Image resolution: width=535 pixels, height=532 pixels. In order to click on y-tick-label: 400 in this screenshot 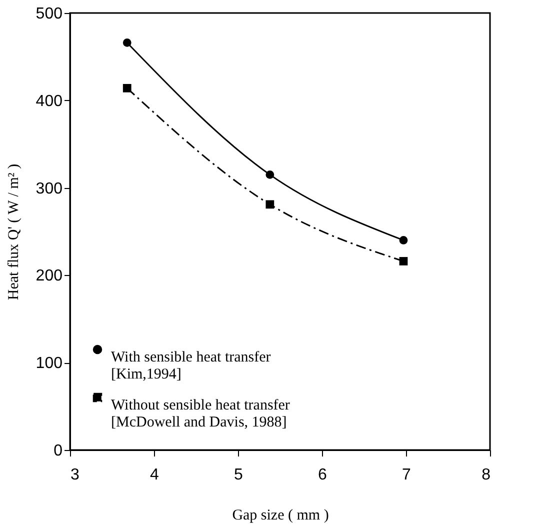, I will do `click(49, 101)`.